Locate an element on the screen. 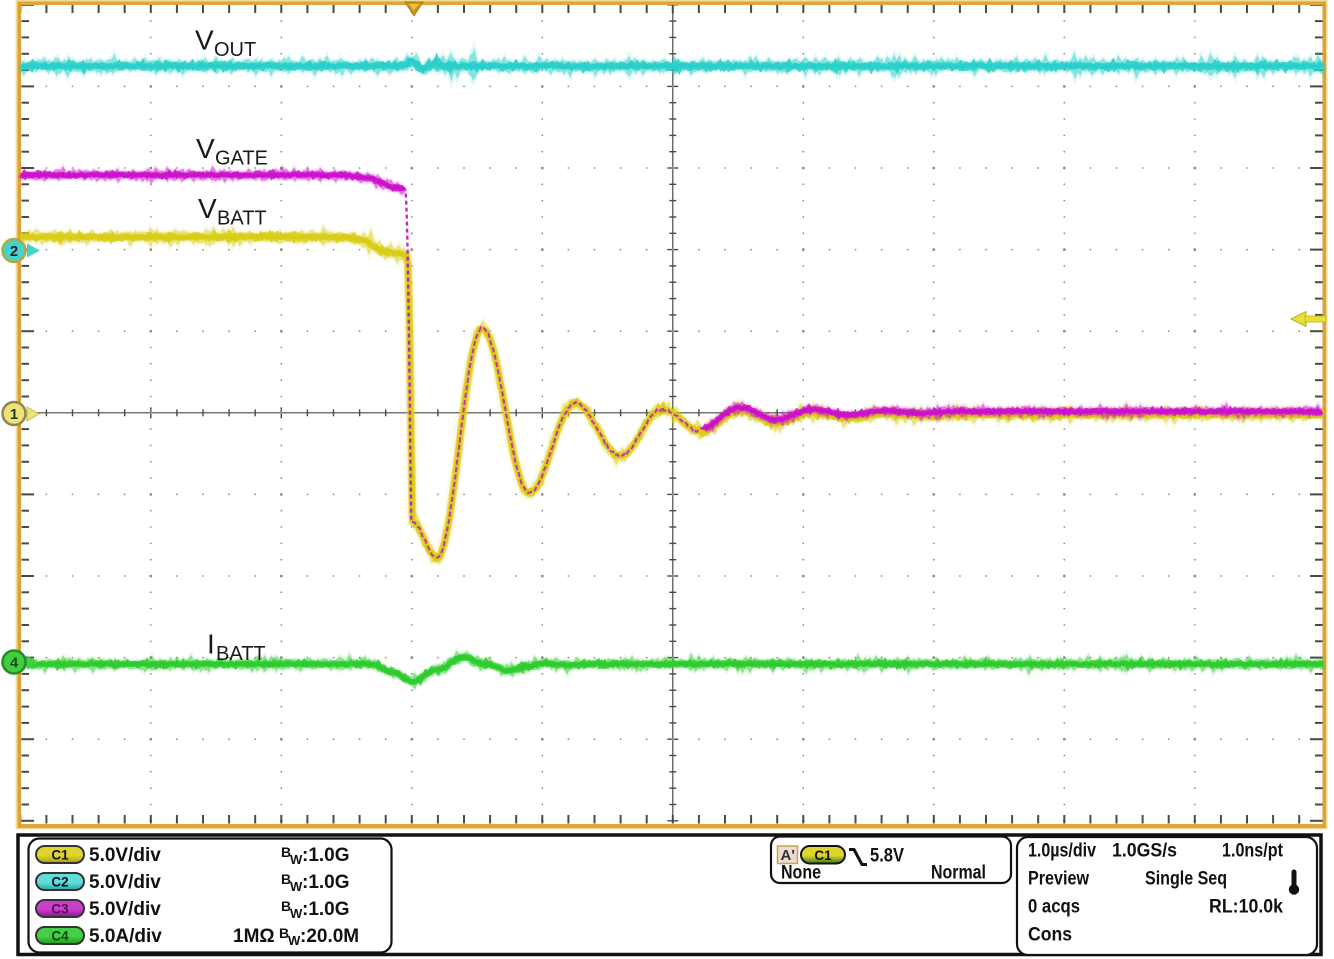  svg-text: GATE is located at coordinates (241, 159).